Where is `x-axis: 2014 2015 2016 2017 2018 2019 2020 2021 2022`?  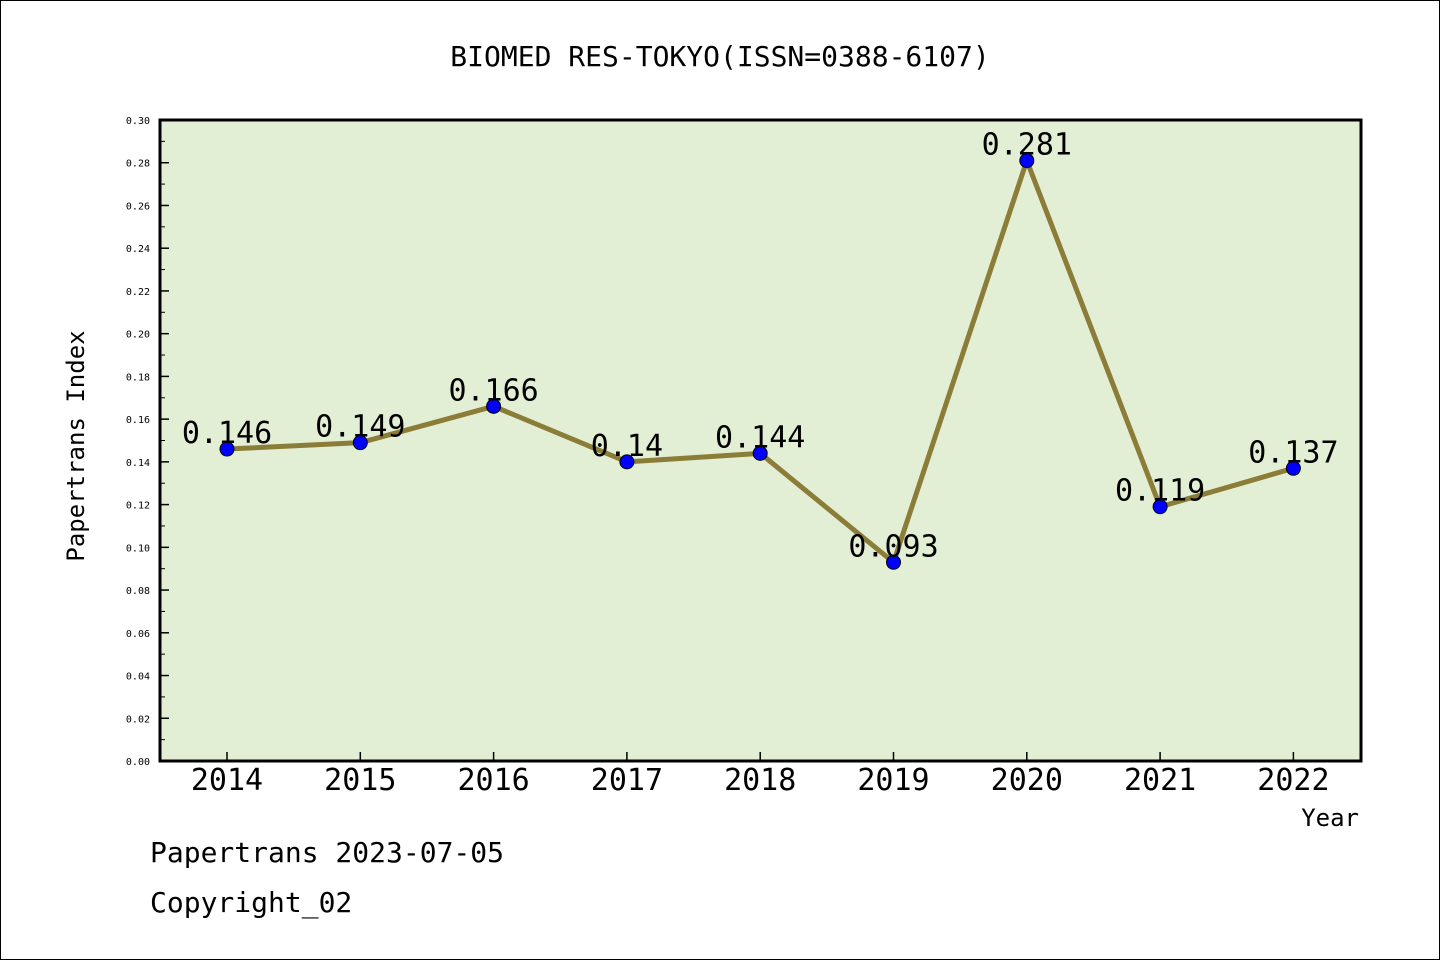
x-axis: 2014 2015 2016 2017 2018 2019 2020 2021 2022 is located at coordinates (760, 775).